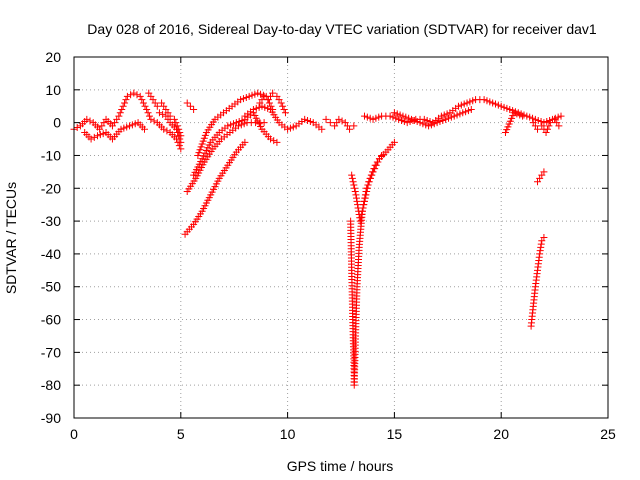 The width and height of the screenshot is (640, 480). I want to click on y-tick-label: -30, so click(51, 221).